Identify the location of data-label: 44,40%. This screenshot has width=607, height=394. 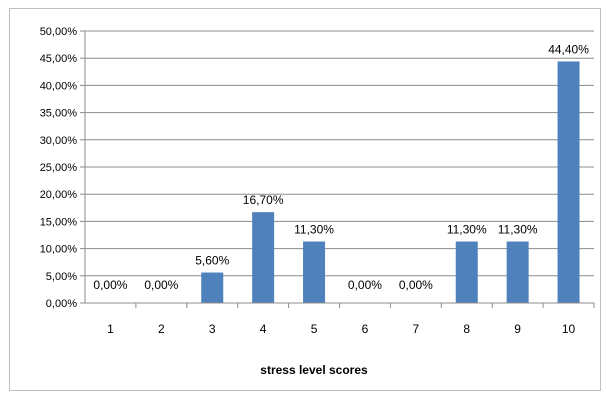
(568, 49).